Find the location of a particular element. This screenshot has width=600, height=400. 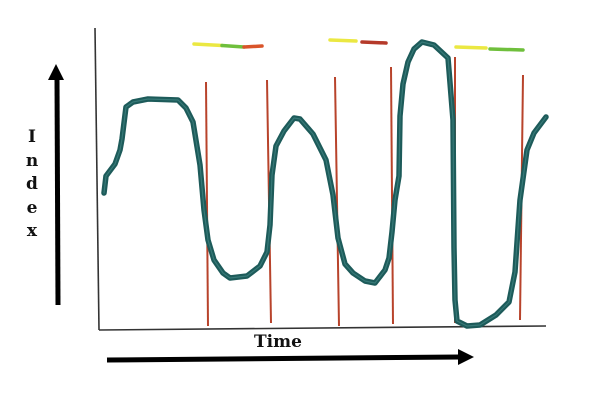

x-arrow is located at coordinates (290, 357).